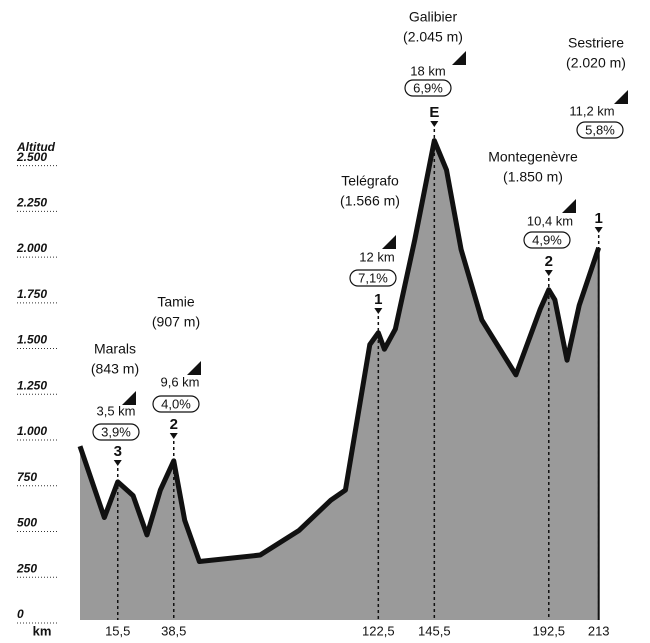  I want to click on x-axis-label: km, so click(42, 630).